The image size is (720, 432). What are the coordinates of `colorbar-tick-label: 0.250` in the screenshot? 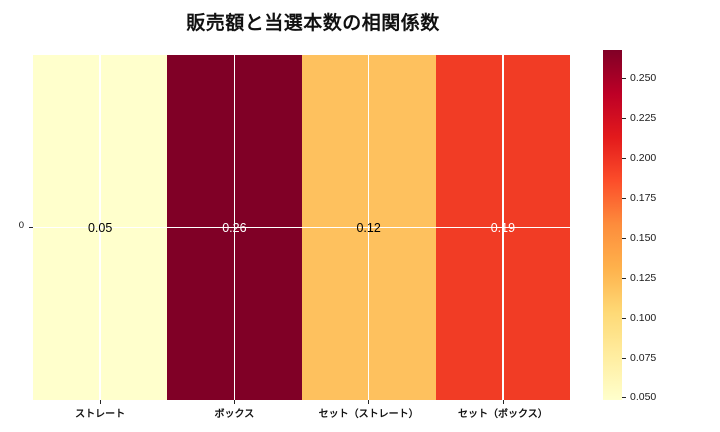 It's located at (643, 78).